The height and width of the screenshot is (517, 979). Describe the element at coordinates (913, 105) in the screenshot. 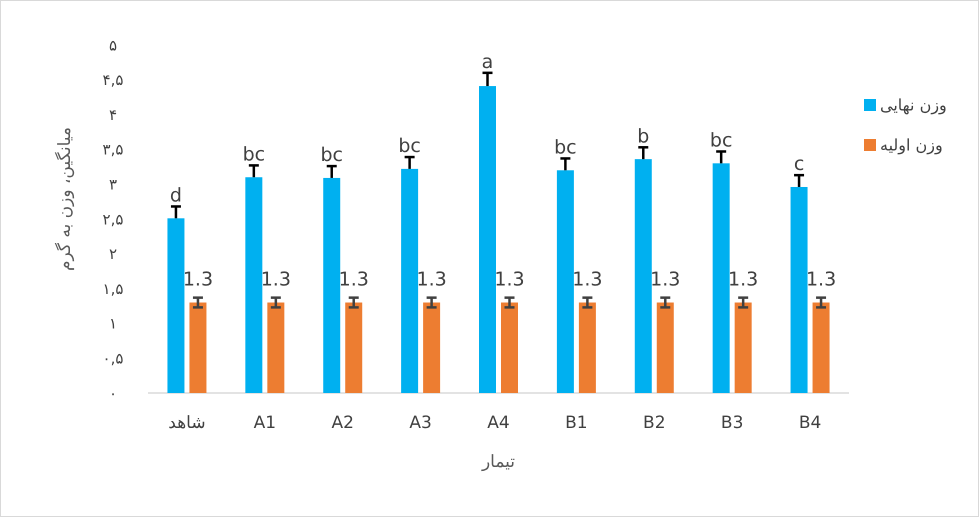

I see `legend-label: وزن نهایی` at that location.